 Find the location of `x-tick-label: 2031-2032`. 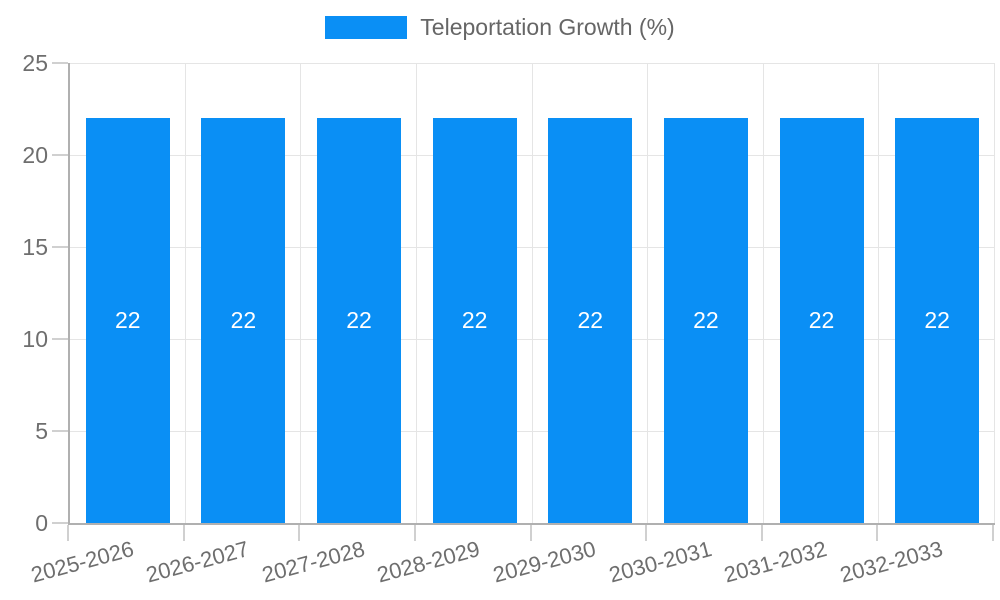

x-tick-label: 2031-2032 is located at coordinates (775, 562).